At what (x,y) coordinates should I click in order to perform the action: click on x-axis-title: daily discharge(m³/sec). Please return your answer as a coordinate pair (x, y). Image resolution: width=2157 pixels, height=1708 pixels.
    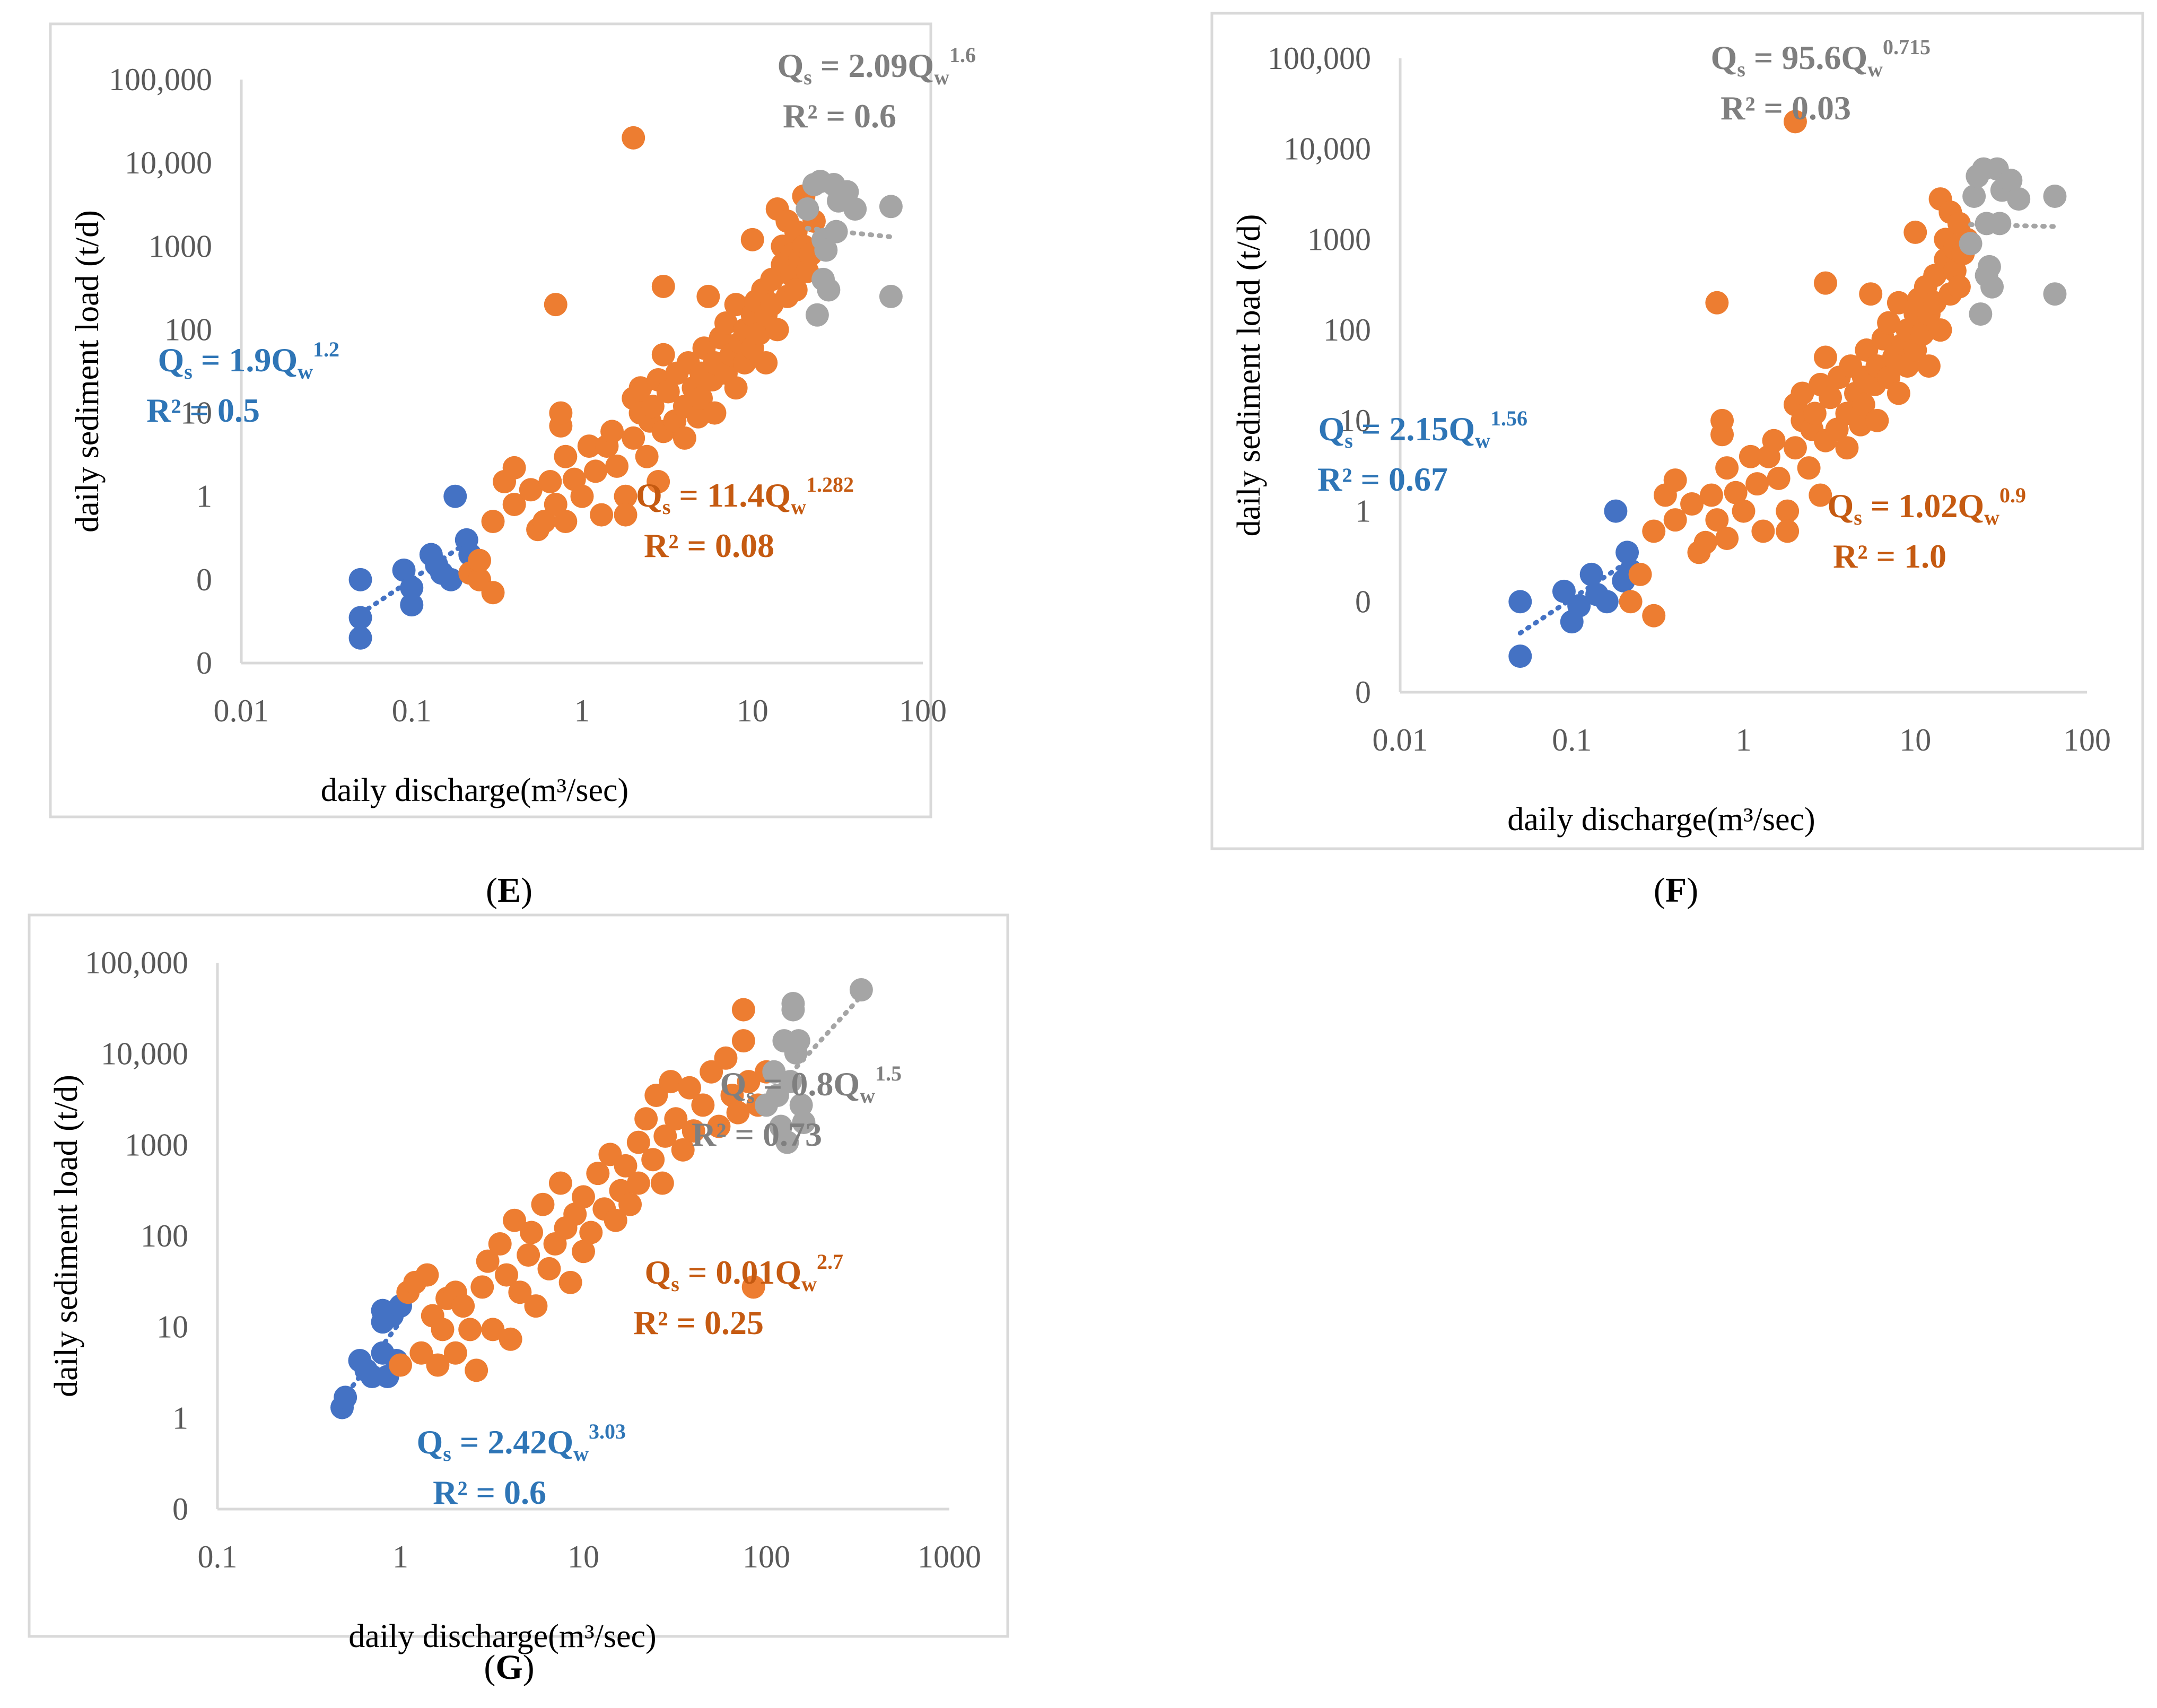
    Looking at the image, I should click on (1661, 820).